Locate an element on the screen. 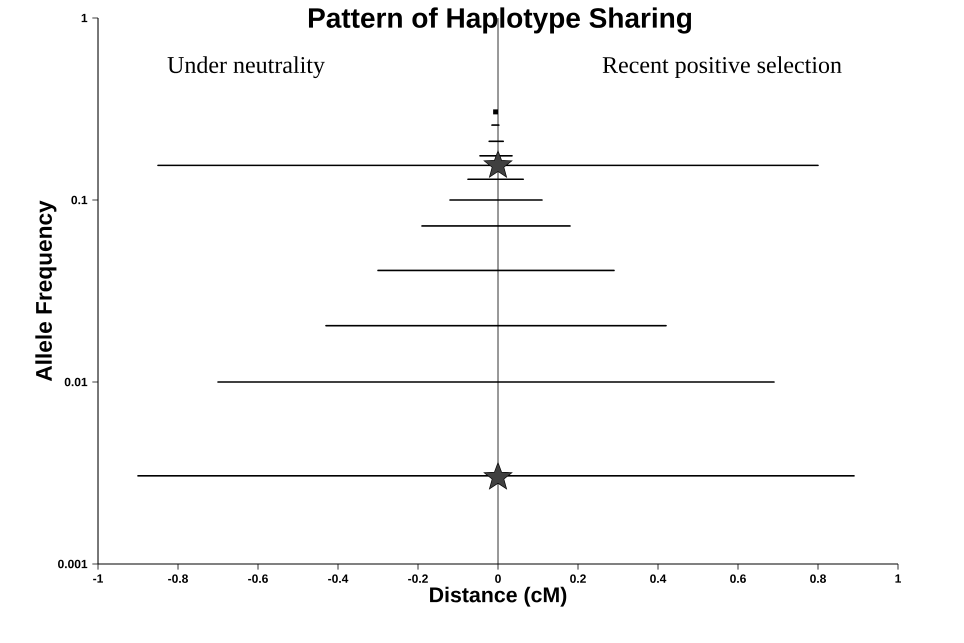  x-tick-label: -1 is located at coordinates (98, 578).